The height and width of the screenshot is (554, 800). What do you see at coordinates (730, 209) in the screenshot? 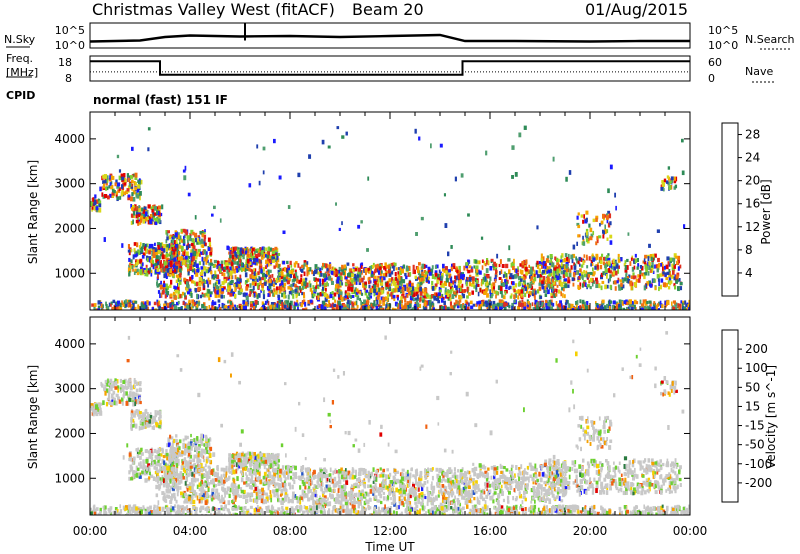
I see `power-cbar-frame` at bounding box center [730, 209].